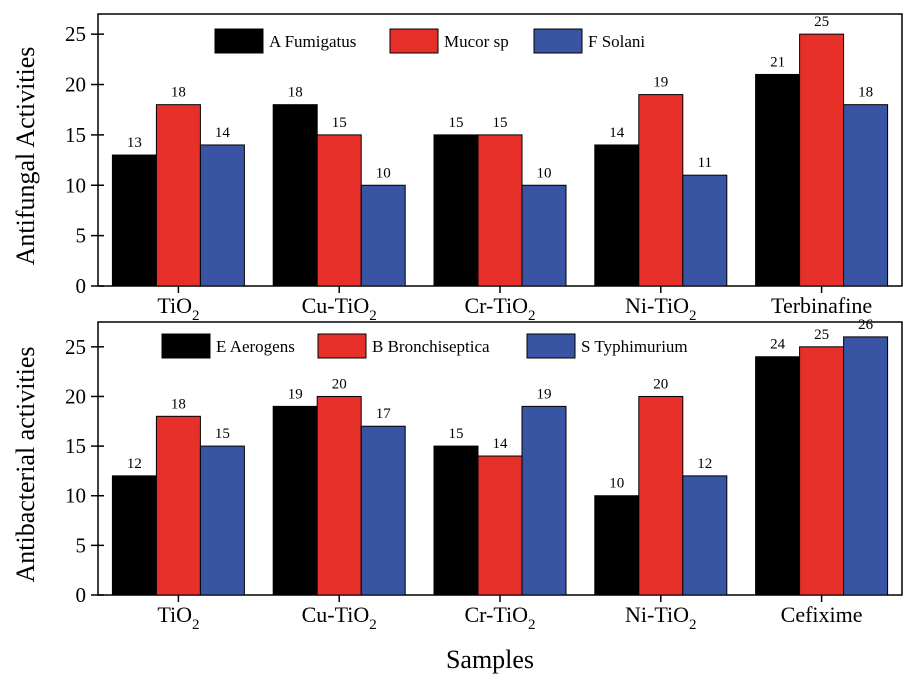 The image size is (909, 679). I want to click on x-category-label-base: Terbinafine, so click(821, 305).